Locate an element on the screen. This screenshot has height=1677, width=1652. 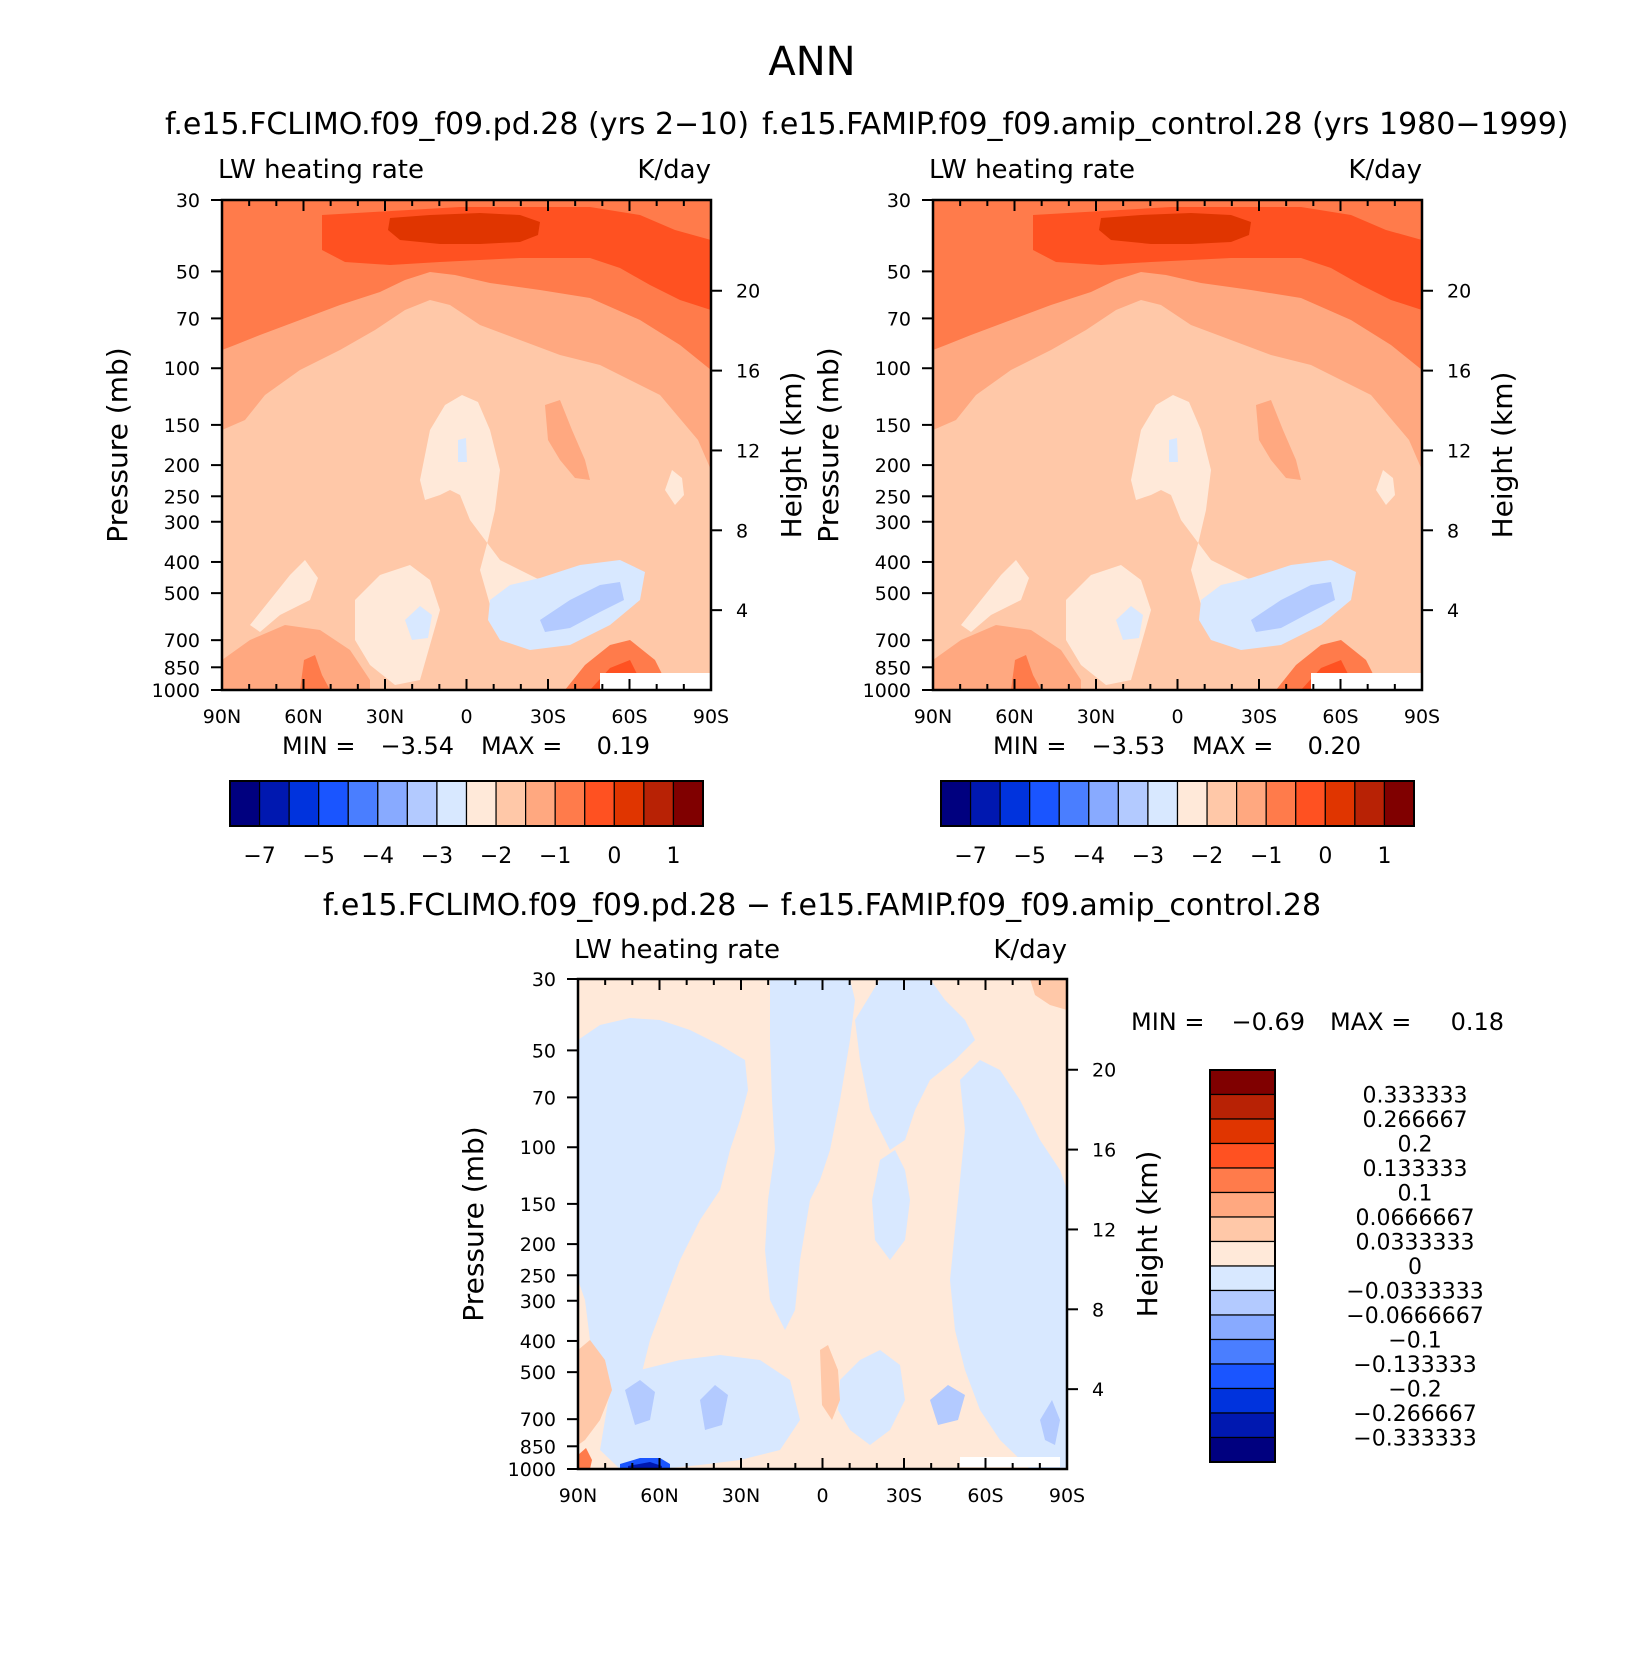
pressure-tick-label: 50 is located at coordinates (899, 272).